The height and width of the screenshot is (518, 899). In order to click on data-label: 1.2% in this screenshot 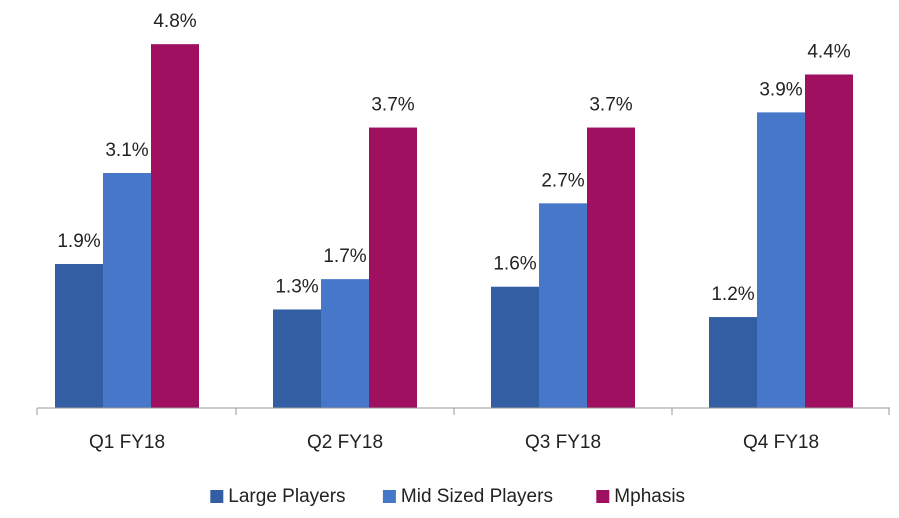, I will do `click(732, 294)`.